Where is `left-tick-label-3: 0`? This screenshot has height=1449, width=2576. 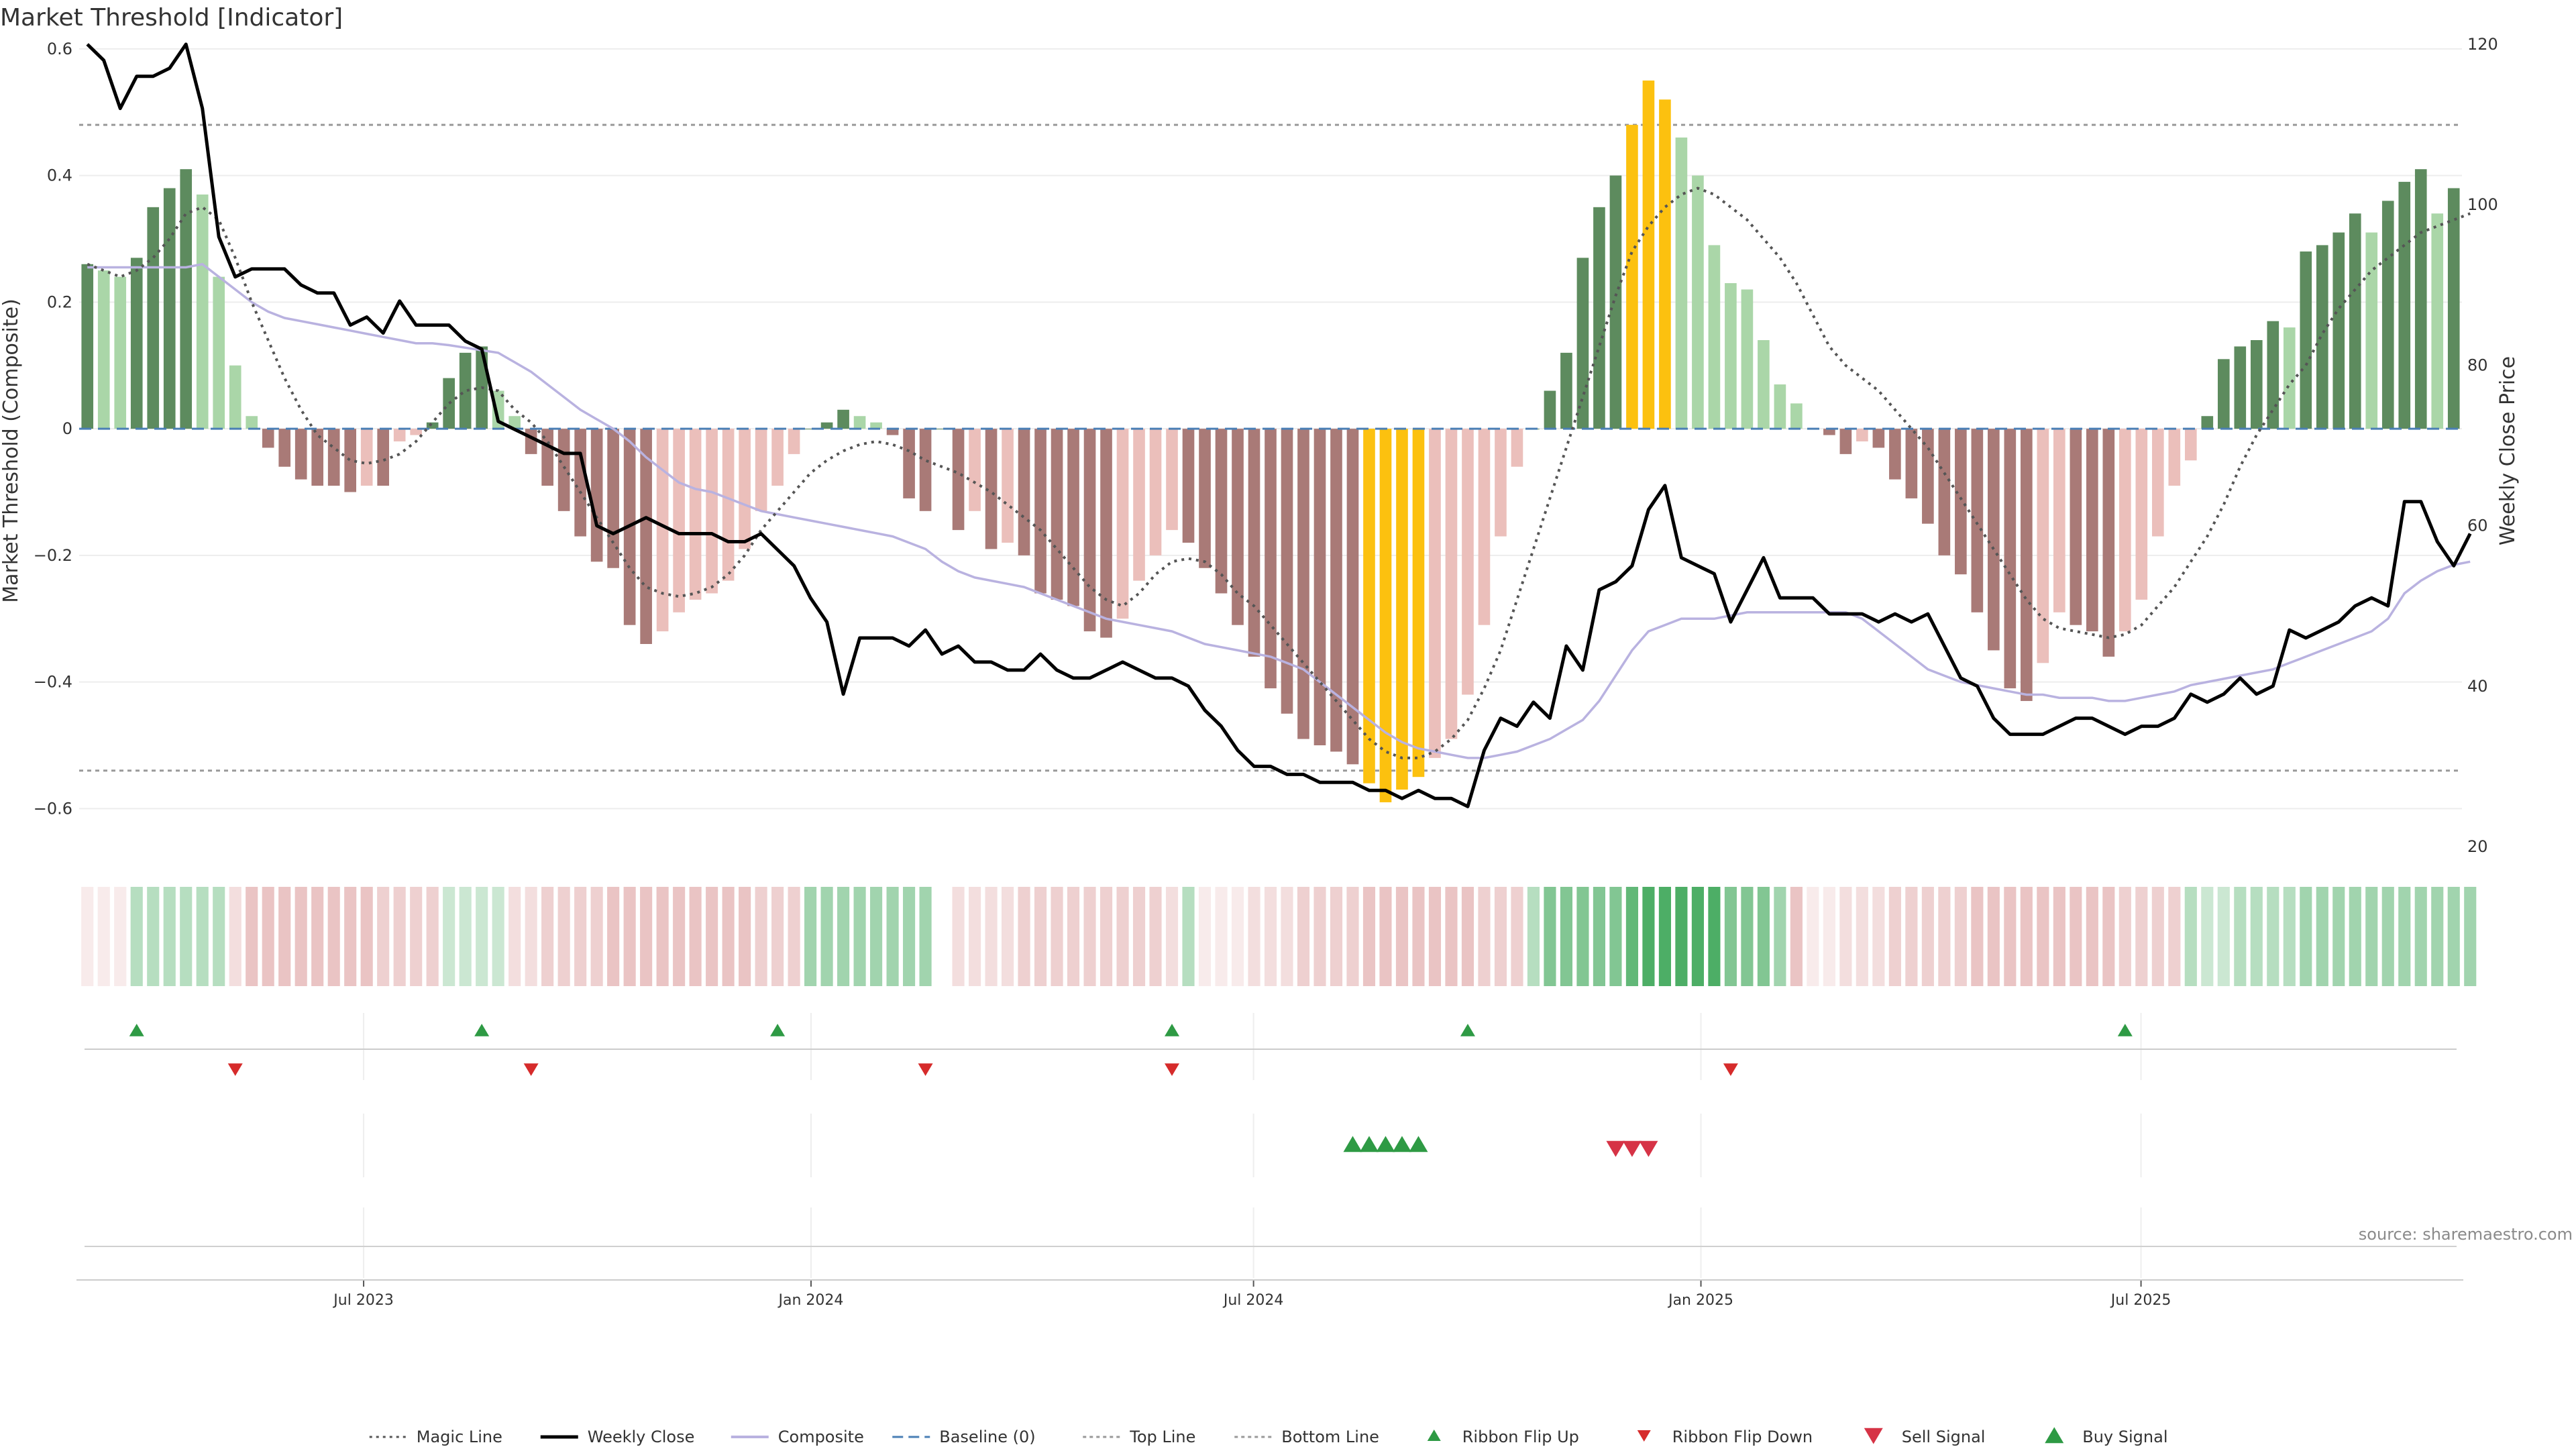 left-tick-label-3: 0 is located at coordinates (67, 428).